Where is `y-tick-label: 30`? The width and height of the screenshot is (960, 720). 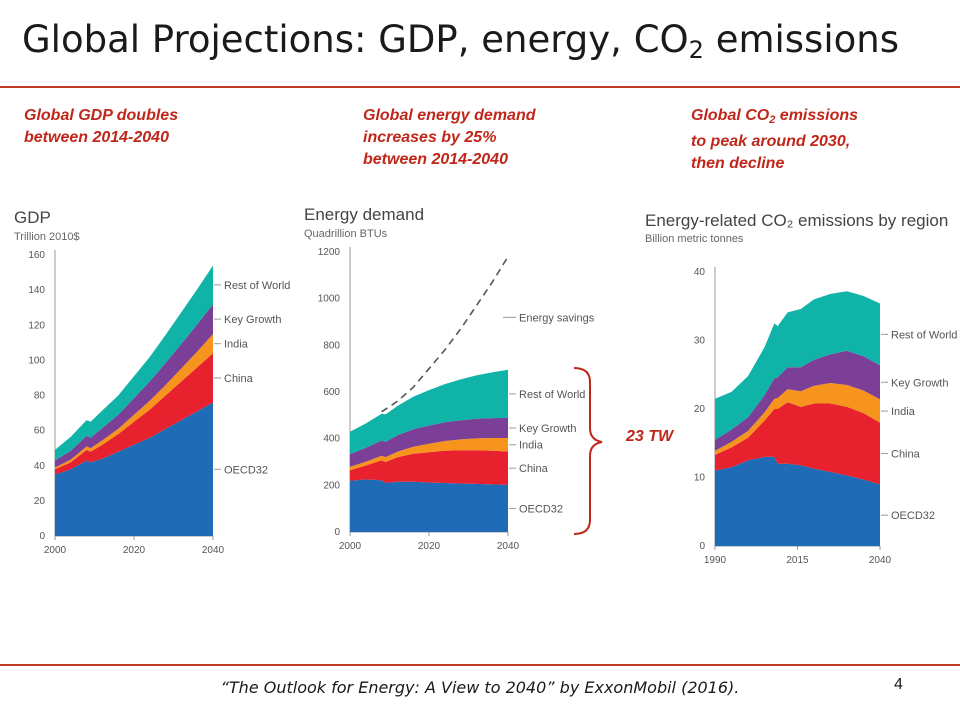
y-tick-label: 30 is located at coordinates (700, 341).